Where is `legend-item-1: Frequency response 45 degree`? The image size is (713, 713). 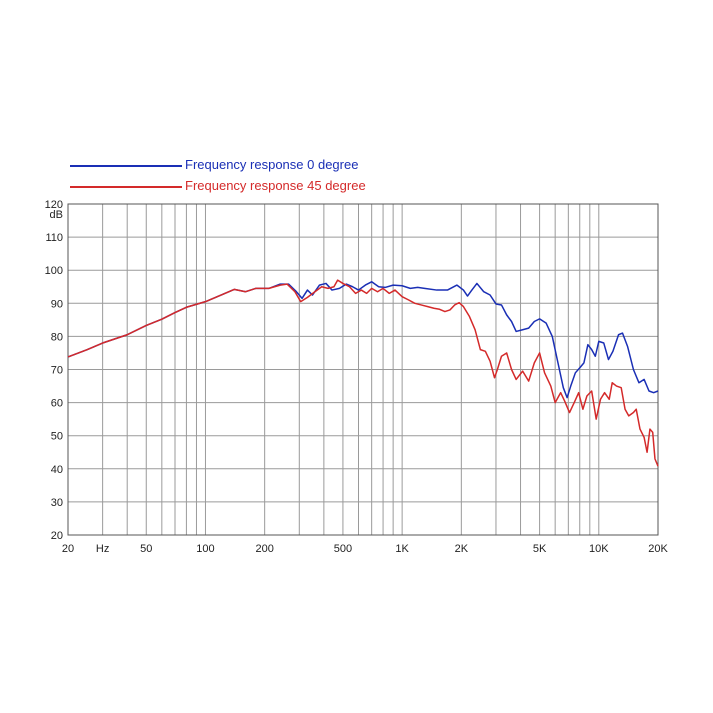 legend-item-1: Frequency response 45 degree is located at coordinates (218, 186).